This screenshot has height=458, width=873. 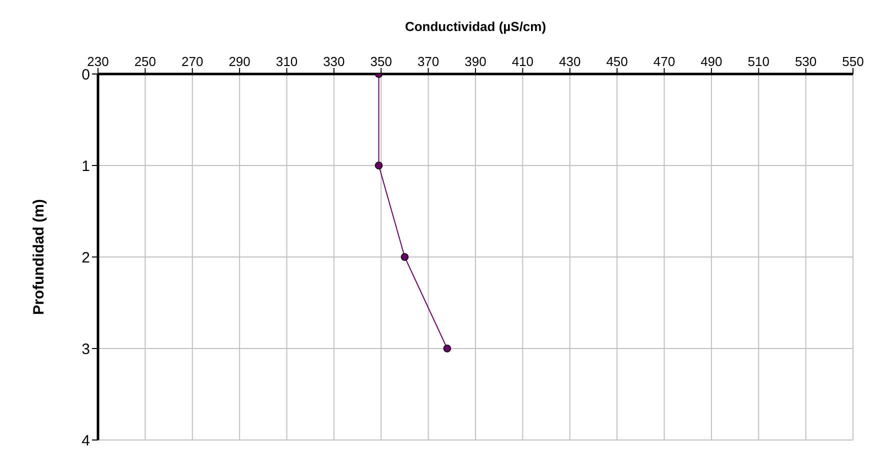 What do you see at coordinates (39, 257) in the screenshot?
I see `y-axis-title: Profundidad (m)` at bounding box center [39, 257].